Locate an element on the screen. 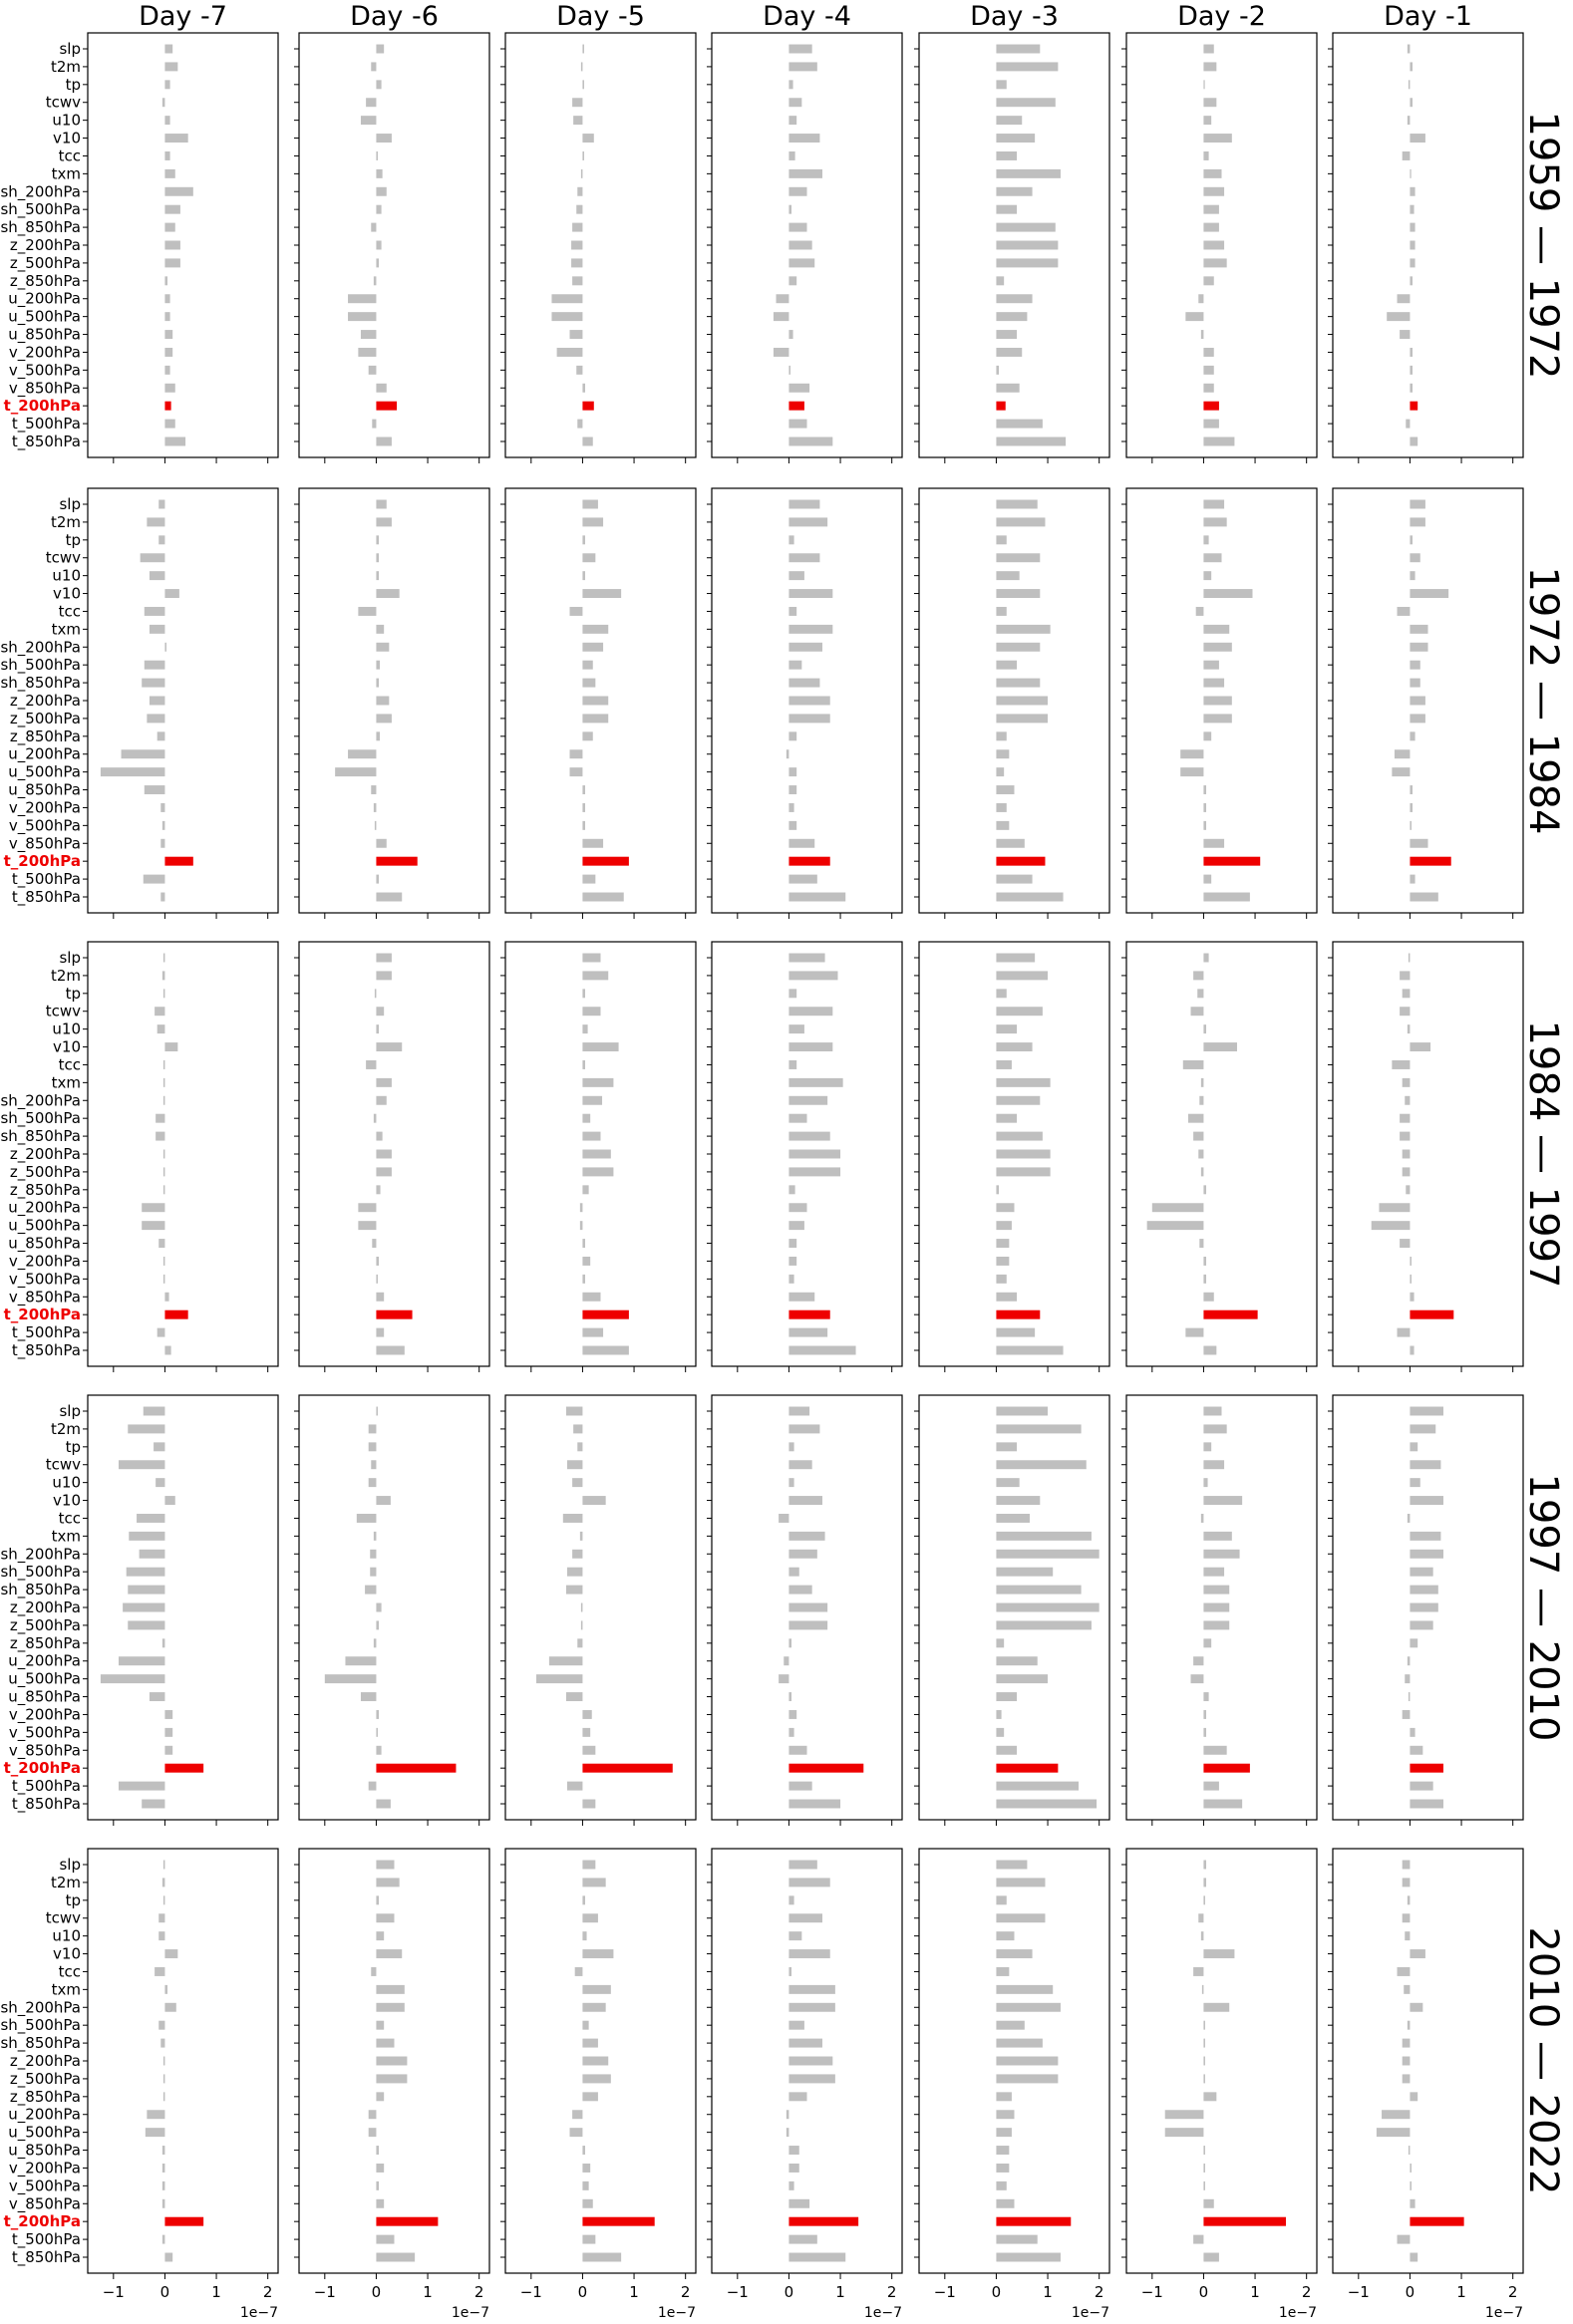  bar-u_500hPa-r3-c6 is located at coordinates (1408, 1679).